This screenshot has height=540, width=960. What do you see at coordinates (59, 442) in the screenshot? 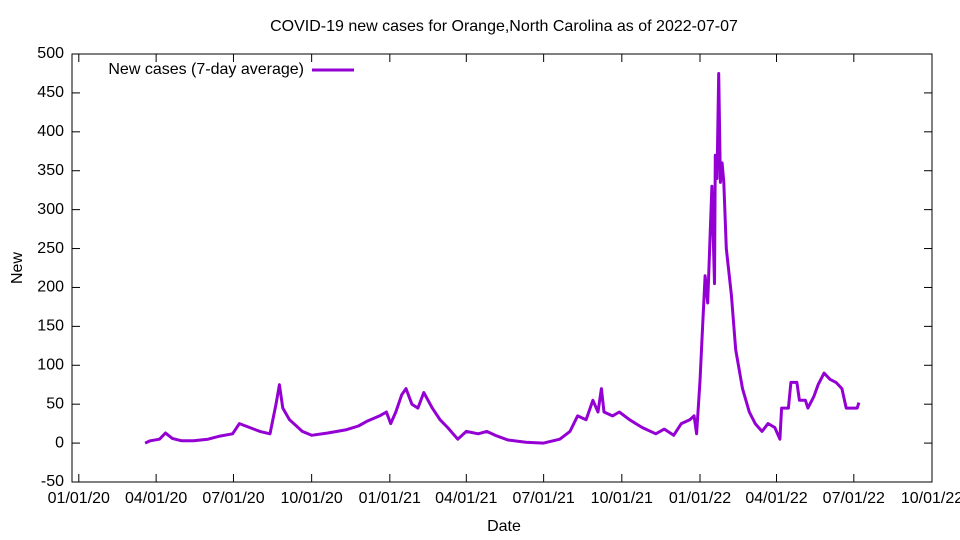
I see `y-tick-label: 0` at bounding box center [59, 442].